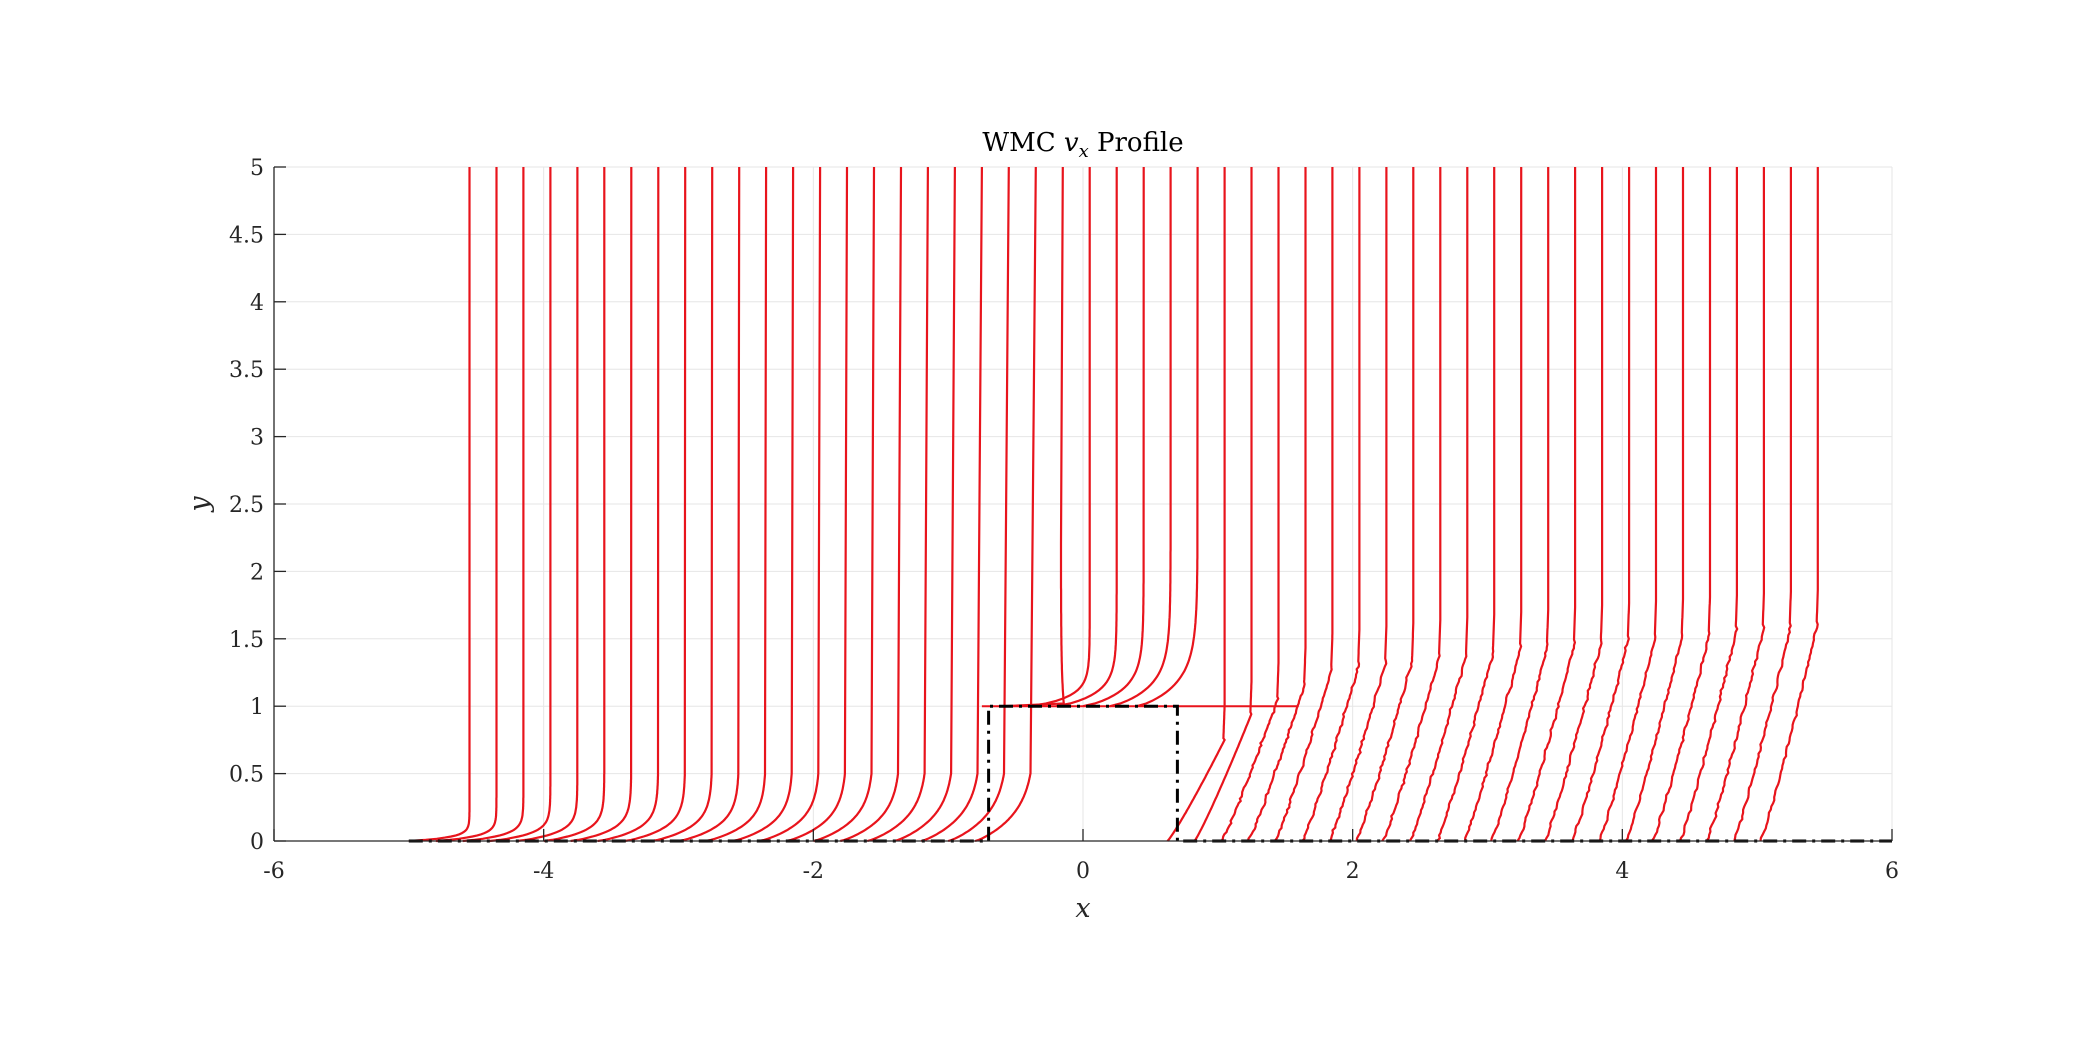  I want to click on y-tick-label: 4.5, so click(246, 235).